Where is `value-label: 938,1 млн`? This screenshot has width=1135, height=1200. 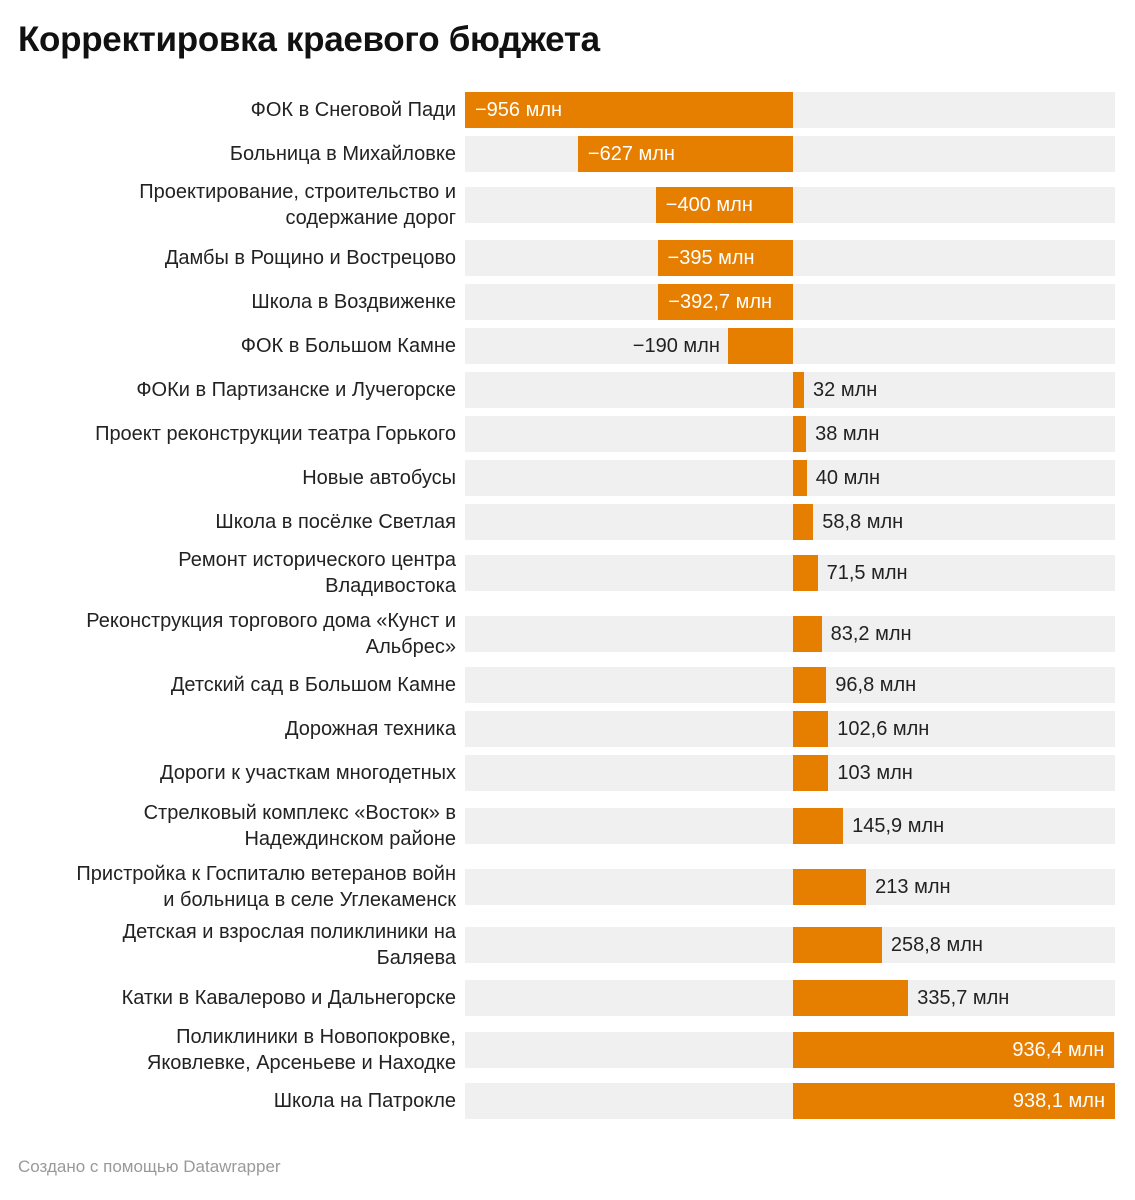 value-label: 938,1 млн is located at coordinates (1058, 1101).